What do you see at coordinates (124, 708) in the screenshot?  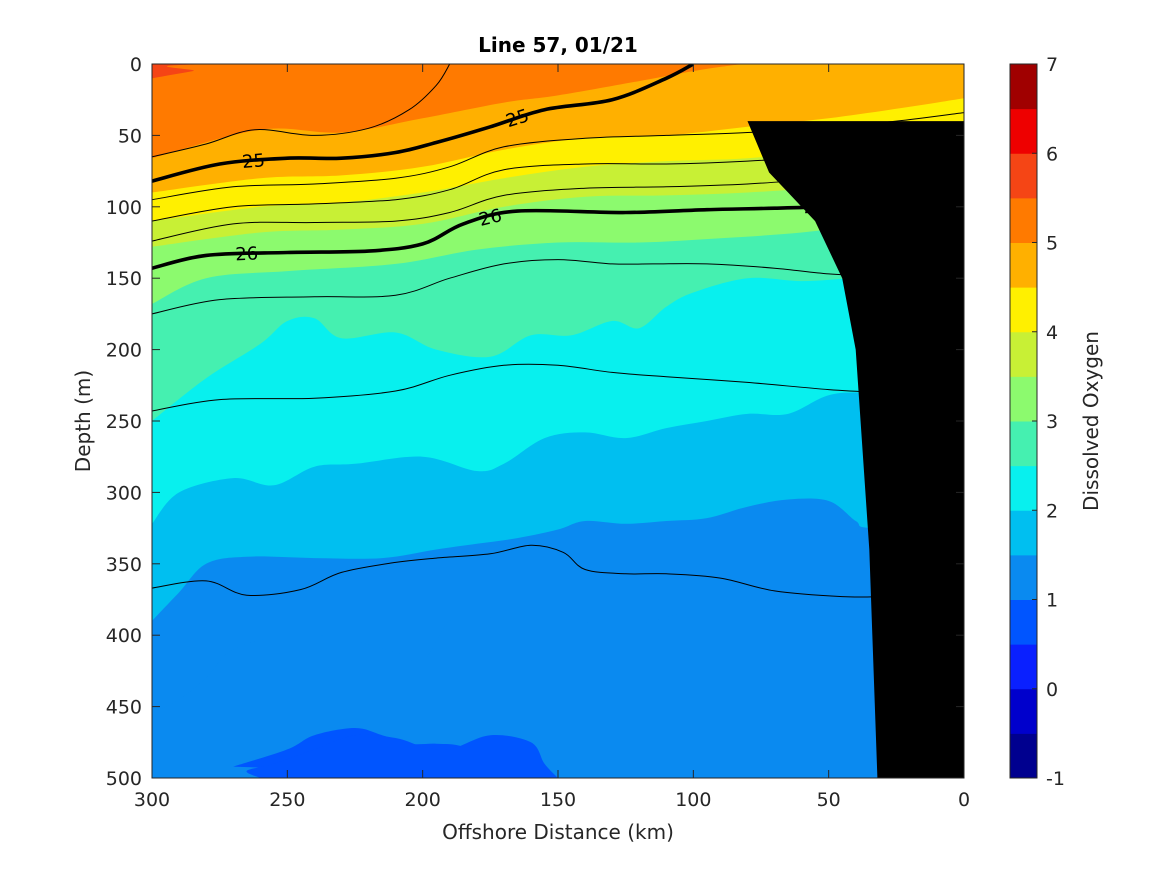 I see `y-tick-label: 450` at bounding box center [124, 708].